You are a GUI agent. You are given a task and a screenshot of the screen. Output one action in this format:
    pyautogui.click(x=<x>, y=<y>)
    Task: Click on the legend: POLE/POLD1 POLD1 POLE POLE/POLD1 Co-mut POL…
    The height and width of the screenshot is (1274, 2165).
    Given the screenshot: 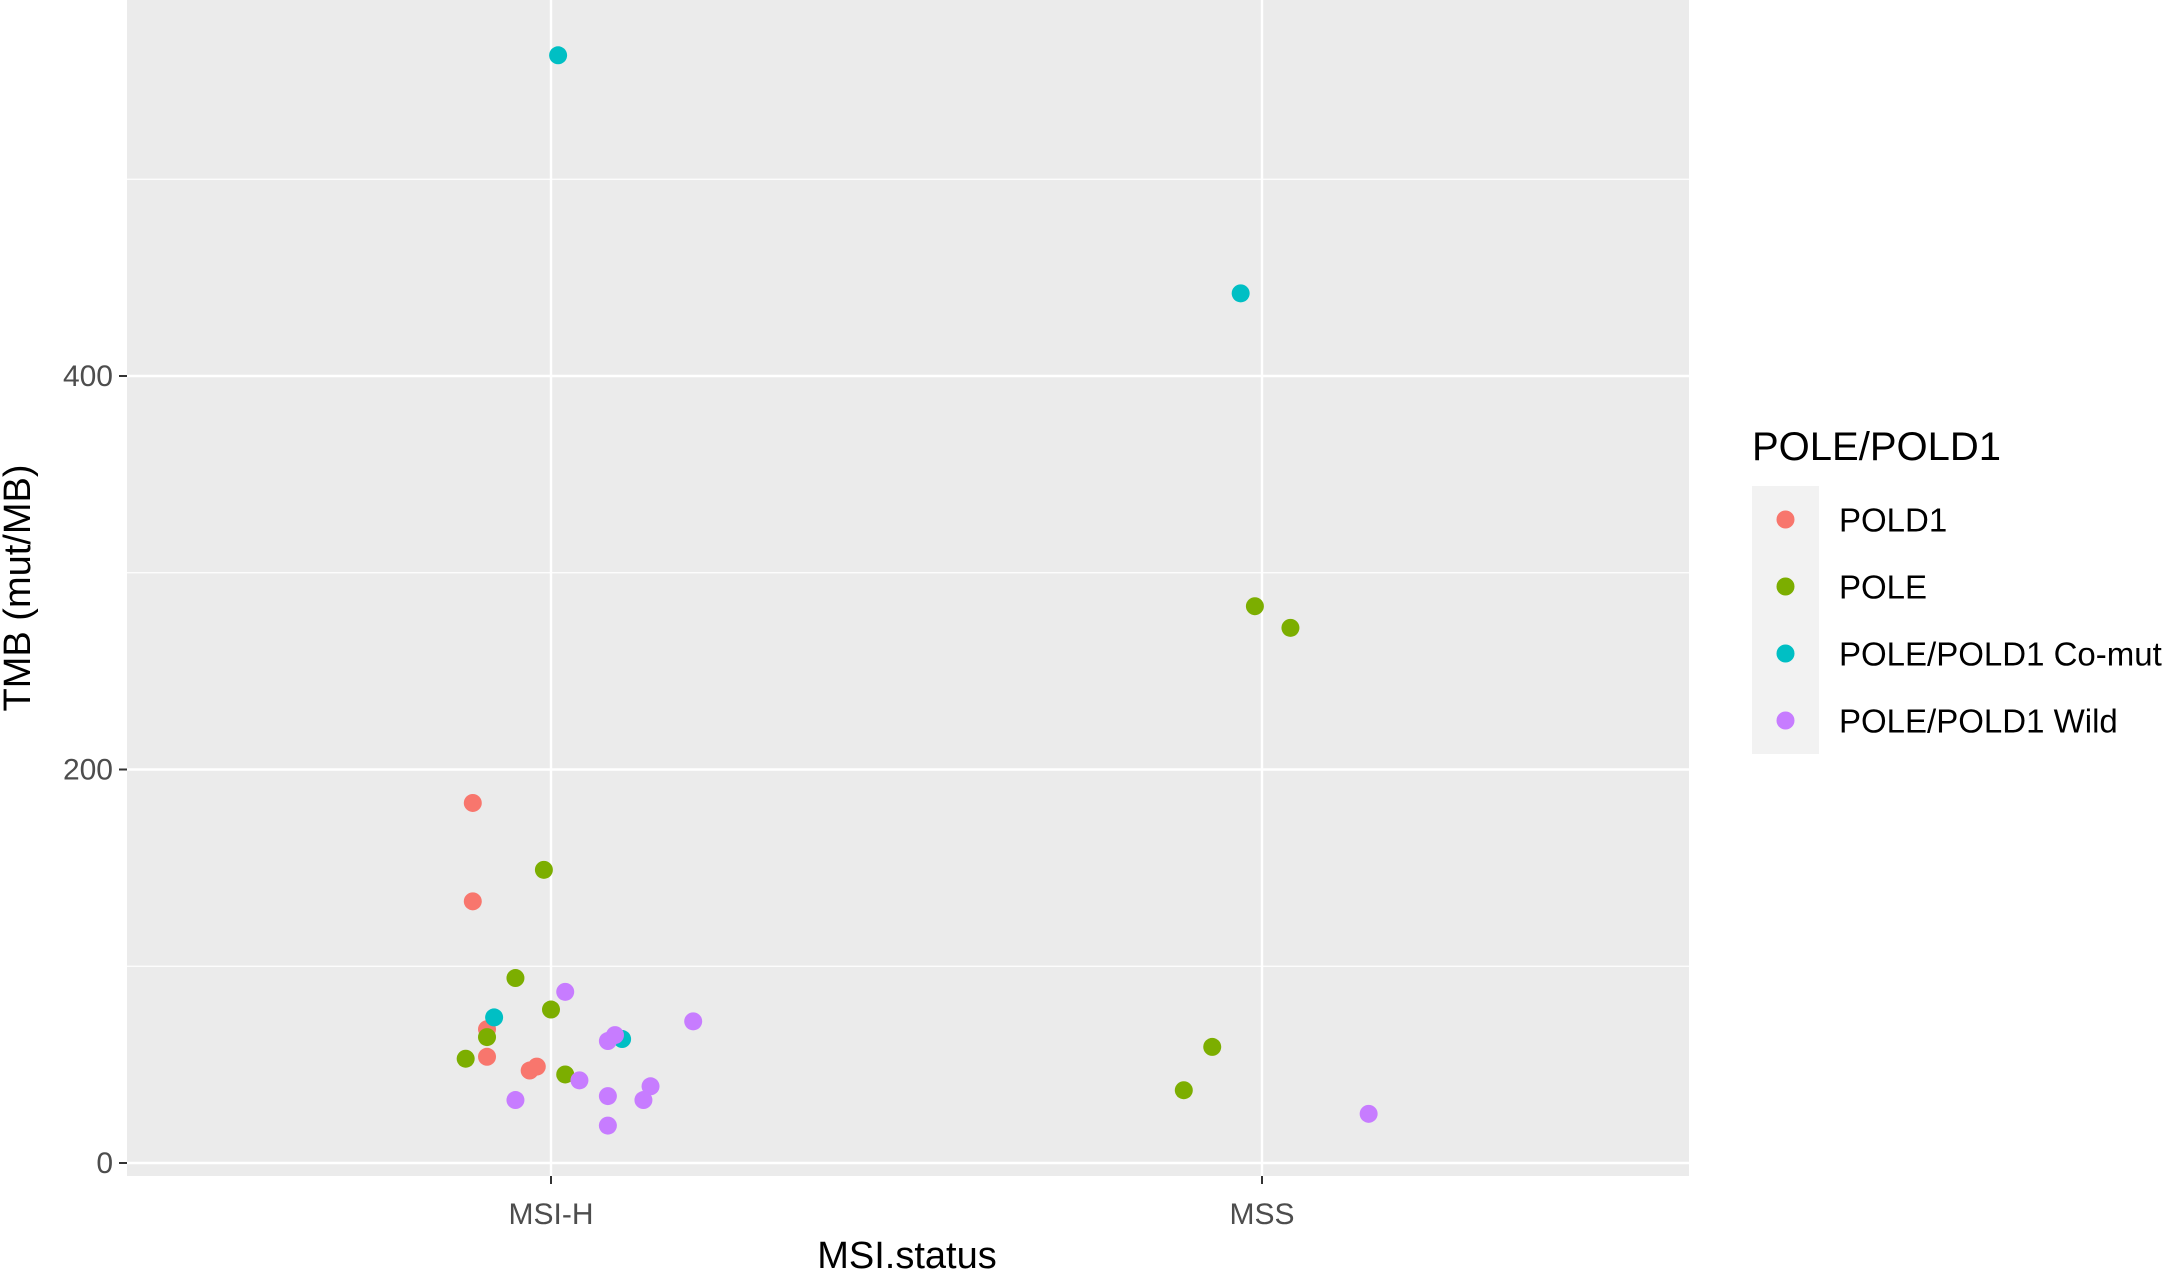 What is the action you would take?
    pyautogui.click(x=1957, y=589)
    